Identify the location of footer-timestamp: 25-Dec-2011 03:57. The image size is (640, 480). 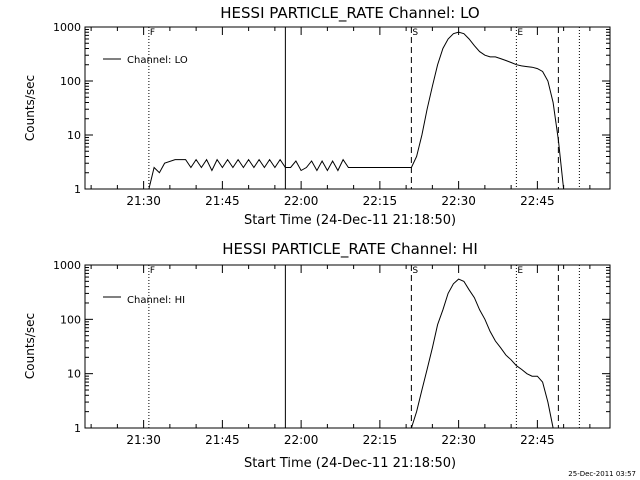
(602, 474).